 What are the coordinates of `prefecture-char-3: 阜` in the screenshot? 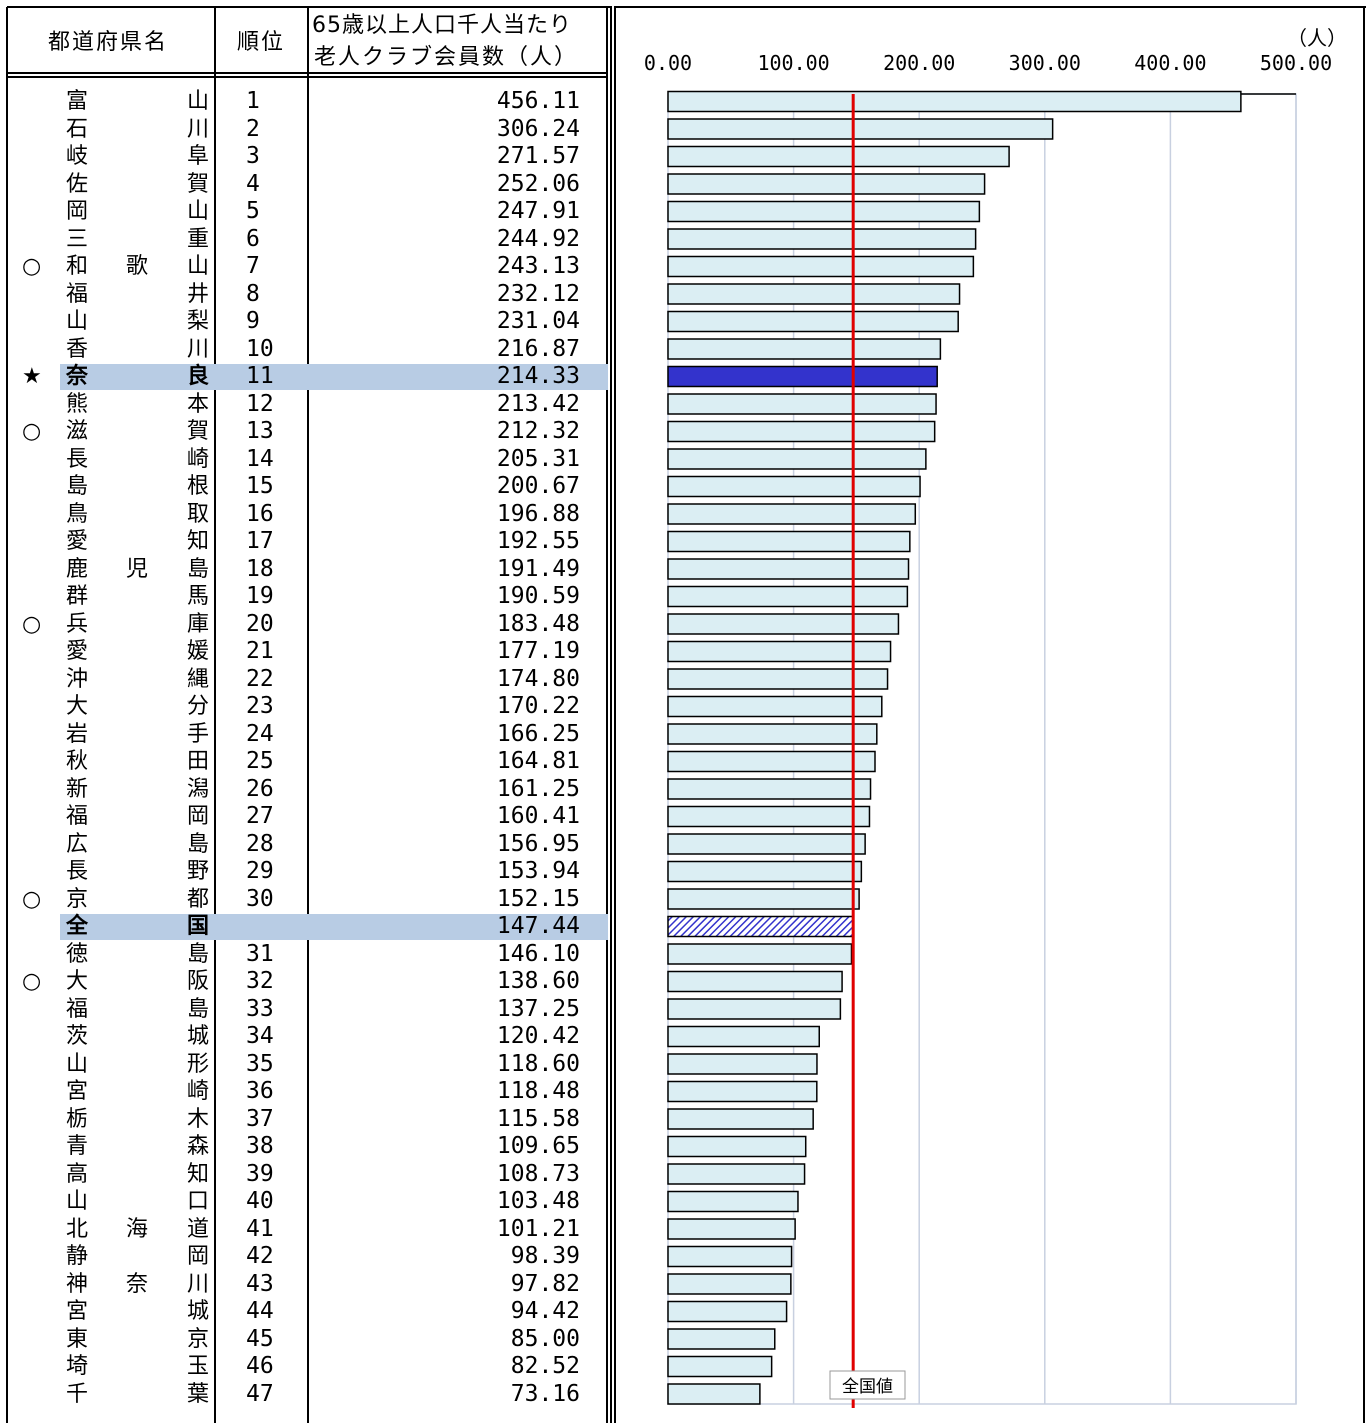 It's located at (198, 156).